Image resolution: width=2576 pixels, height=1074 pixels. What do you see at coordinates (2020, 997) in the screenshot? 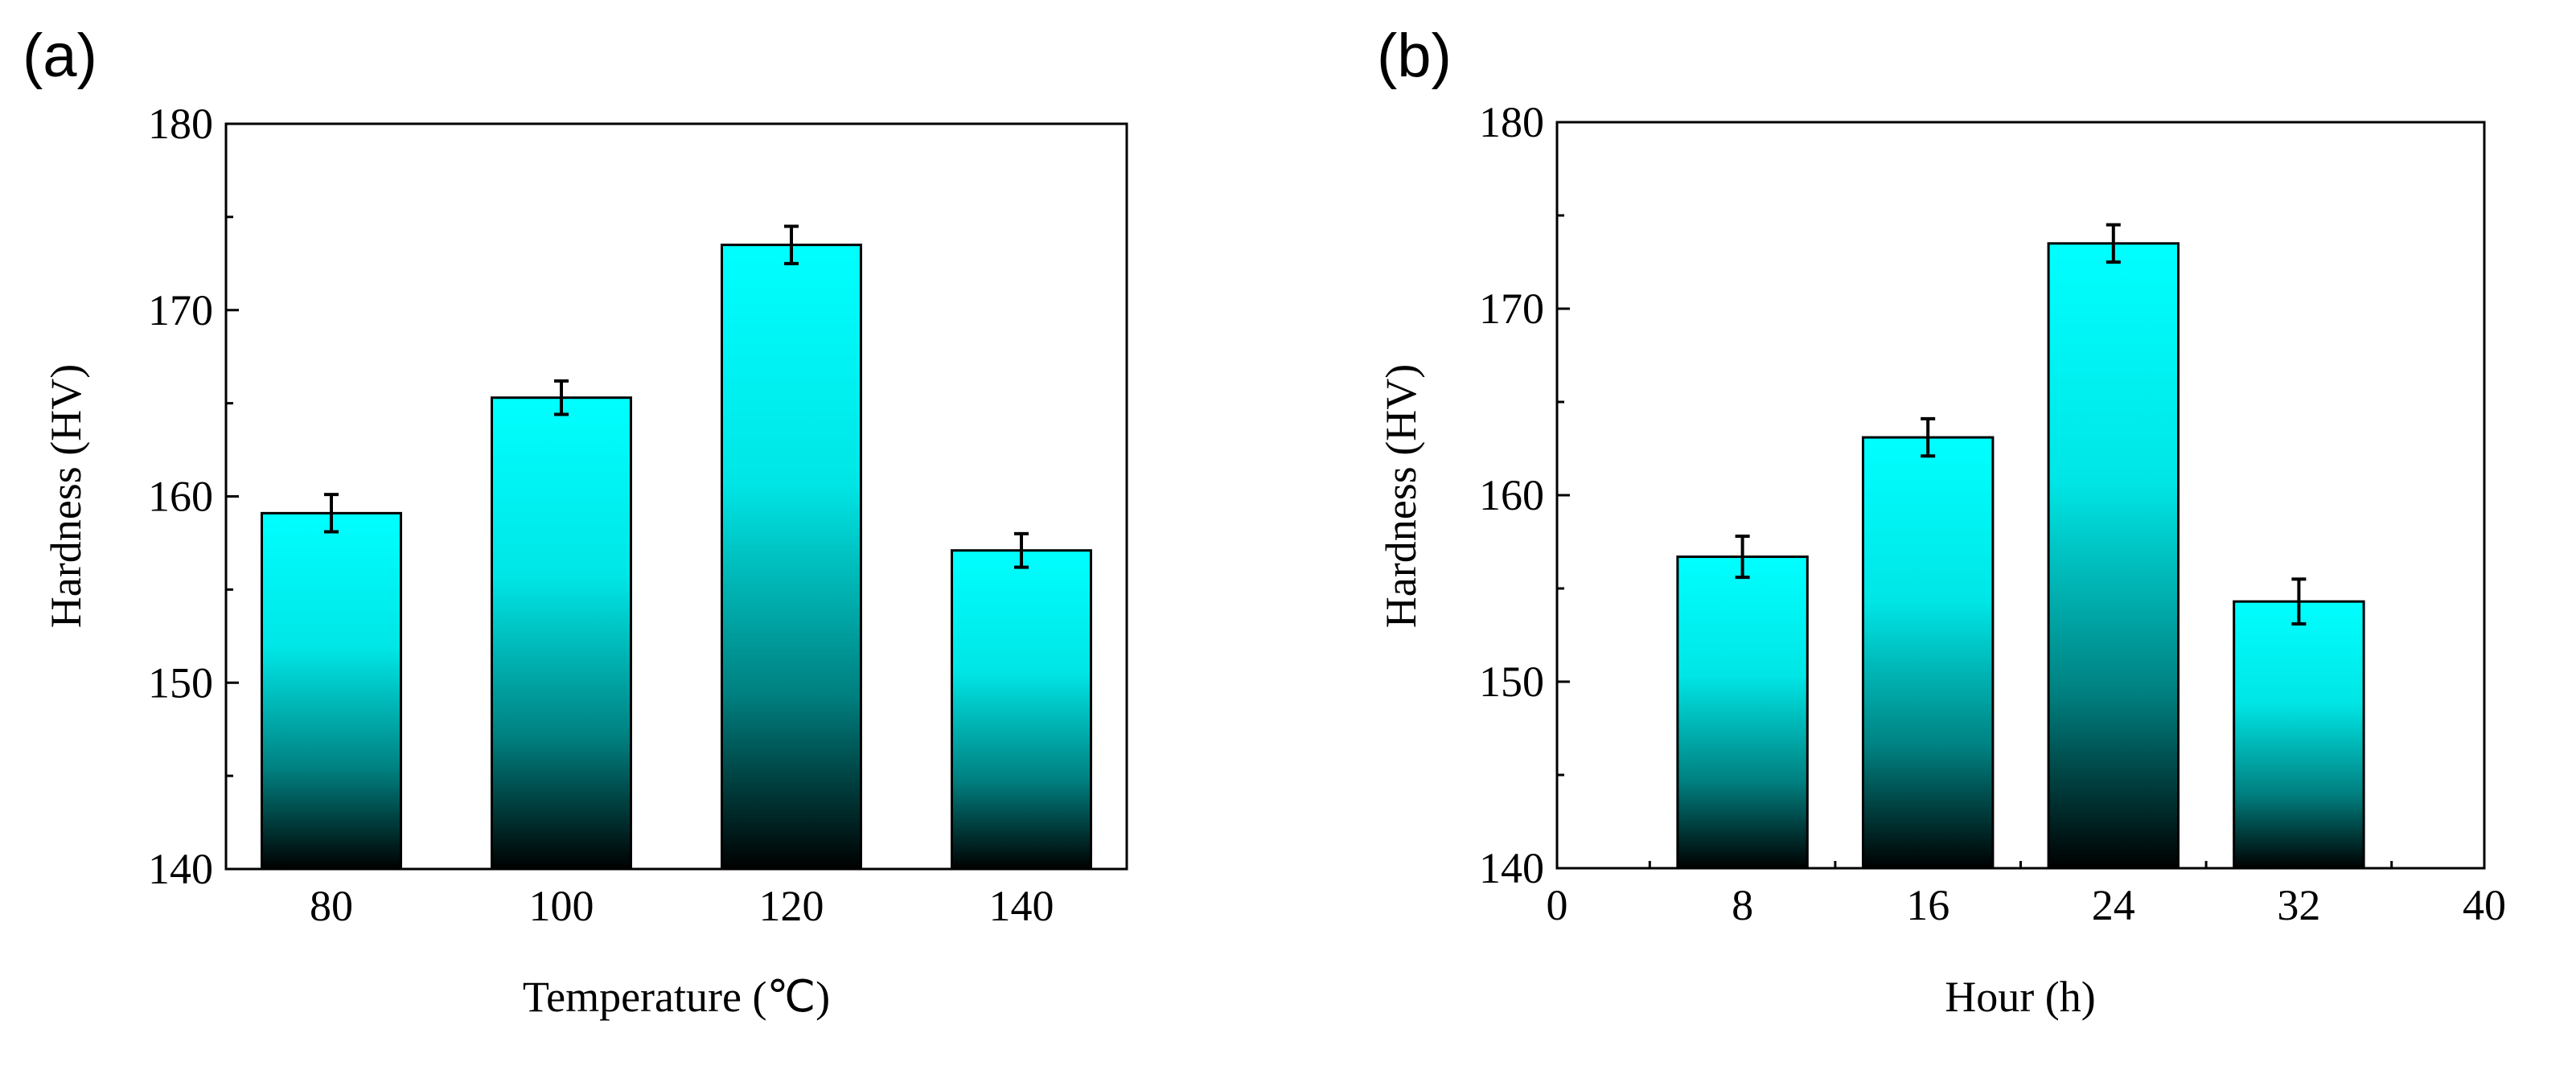
I see `x-axis-title-b: Hour (h)` at bounding box center [2020, 997].